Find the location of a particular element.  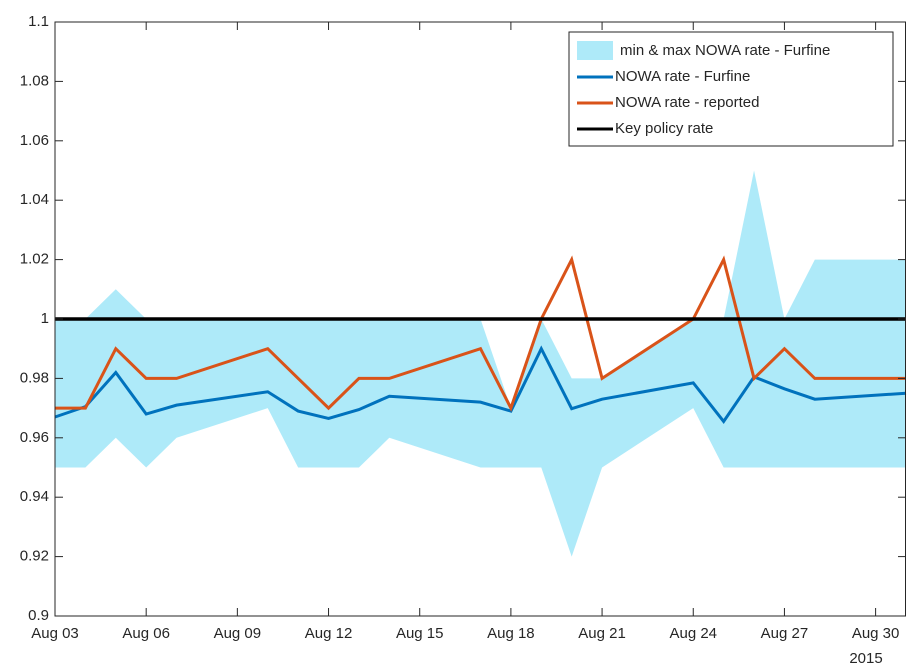

series-line is located at coordinates (480, 384).